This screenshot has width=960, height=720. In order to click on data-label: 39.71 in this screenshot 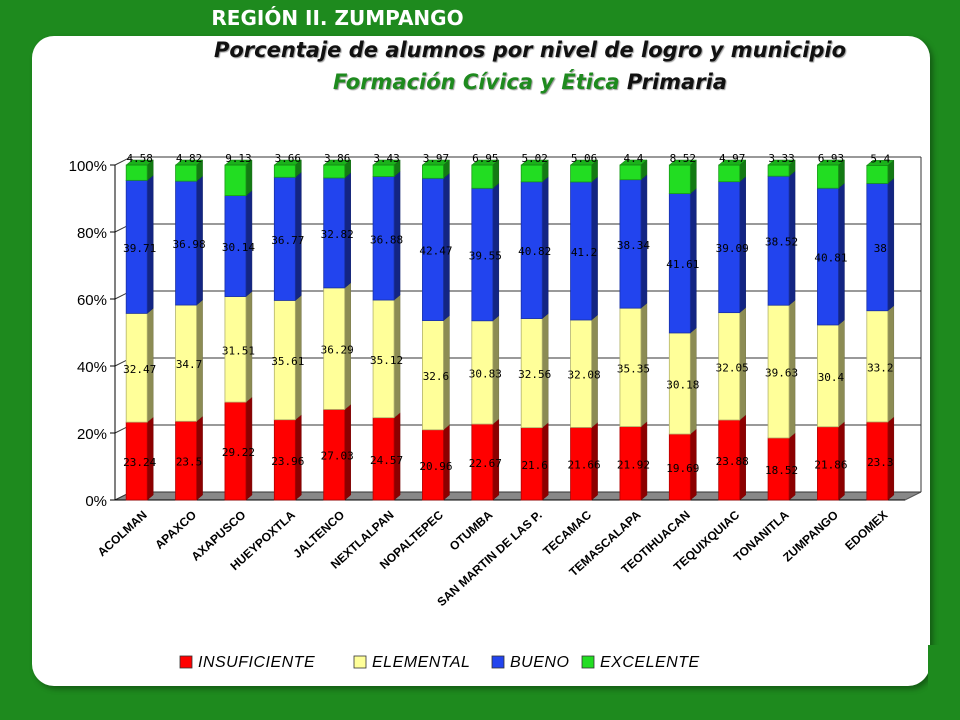, I will do `click(139, 248)`.